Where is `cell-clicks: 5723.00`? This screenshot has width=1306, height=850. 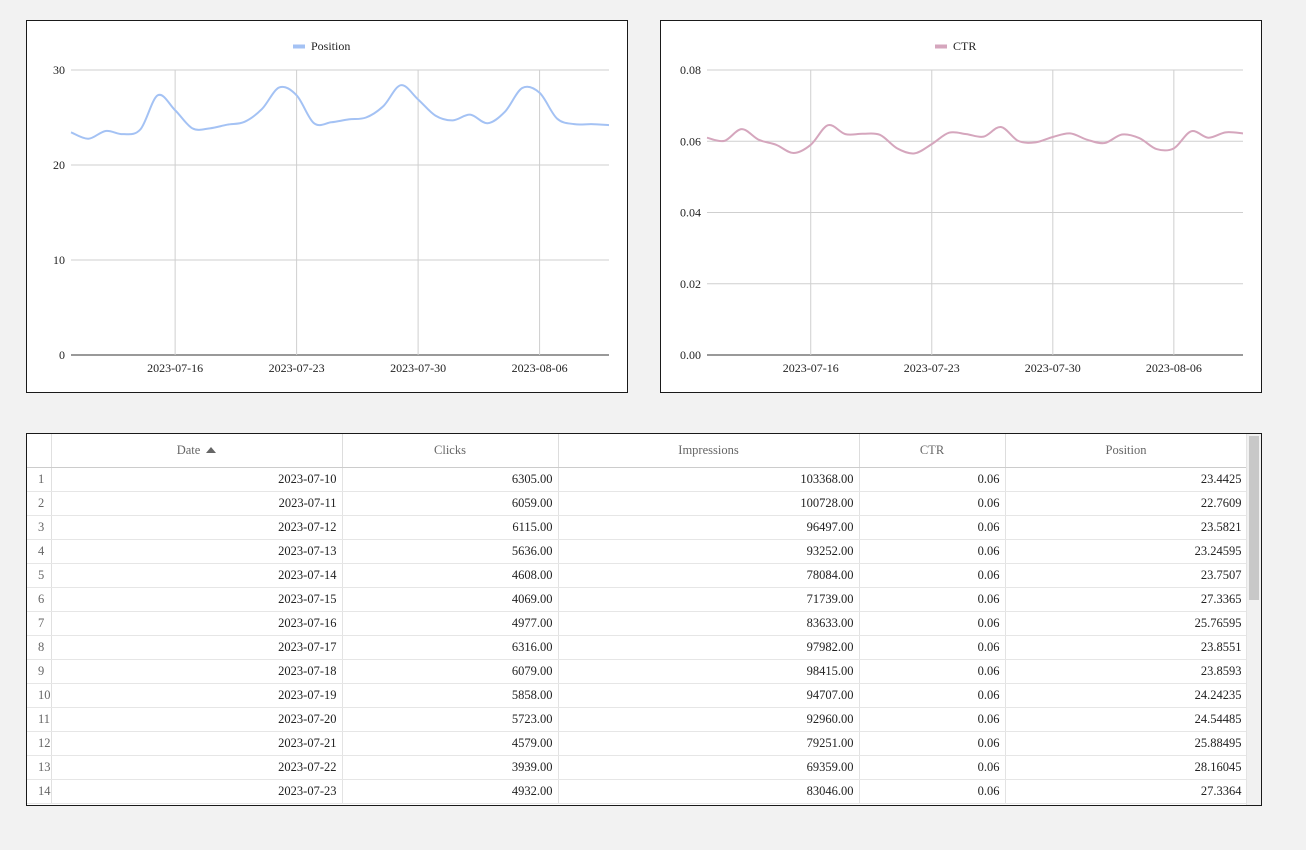
cell-clicks: 5723.00 is located at coordinates (450, 719).